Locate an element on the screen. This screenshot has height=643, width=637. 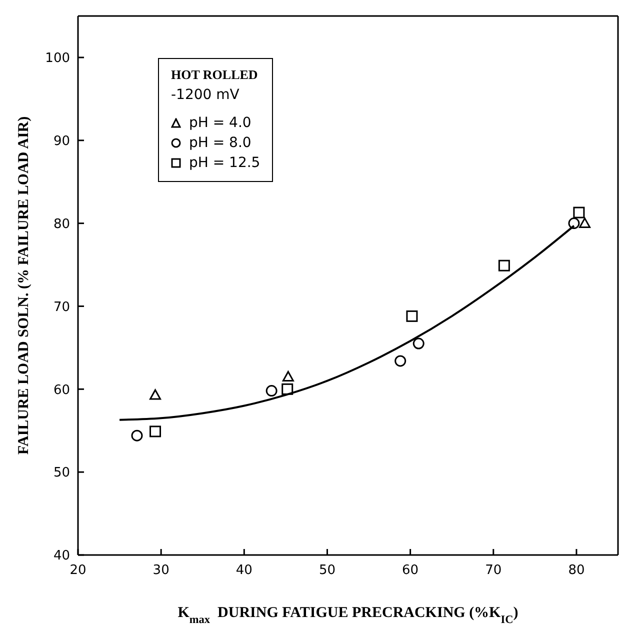
y-tick-label: 100 is located at coordinates (57, 58).